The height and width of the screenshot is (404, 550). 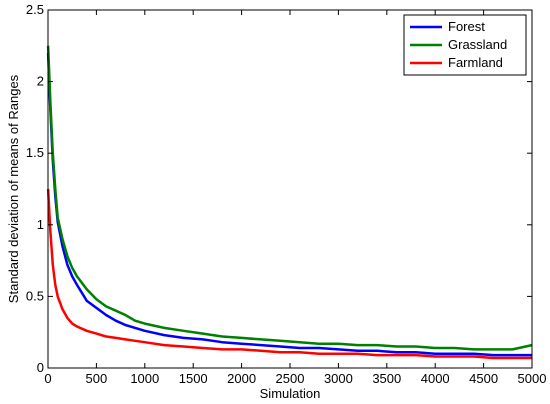 I want to click on y-tick-label: 0, so click(x=40, y=367).